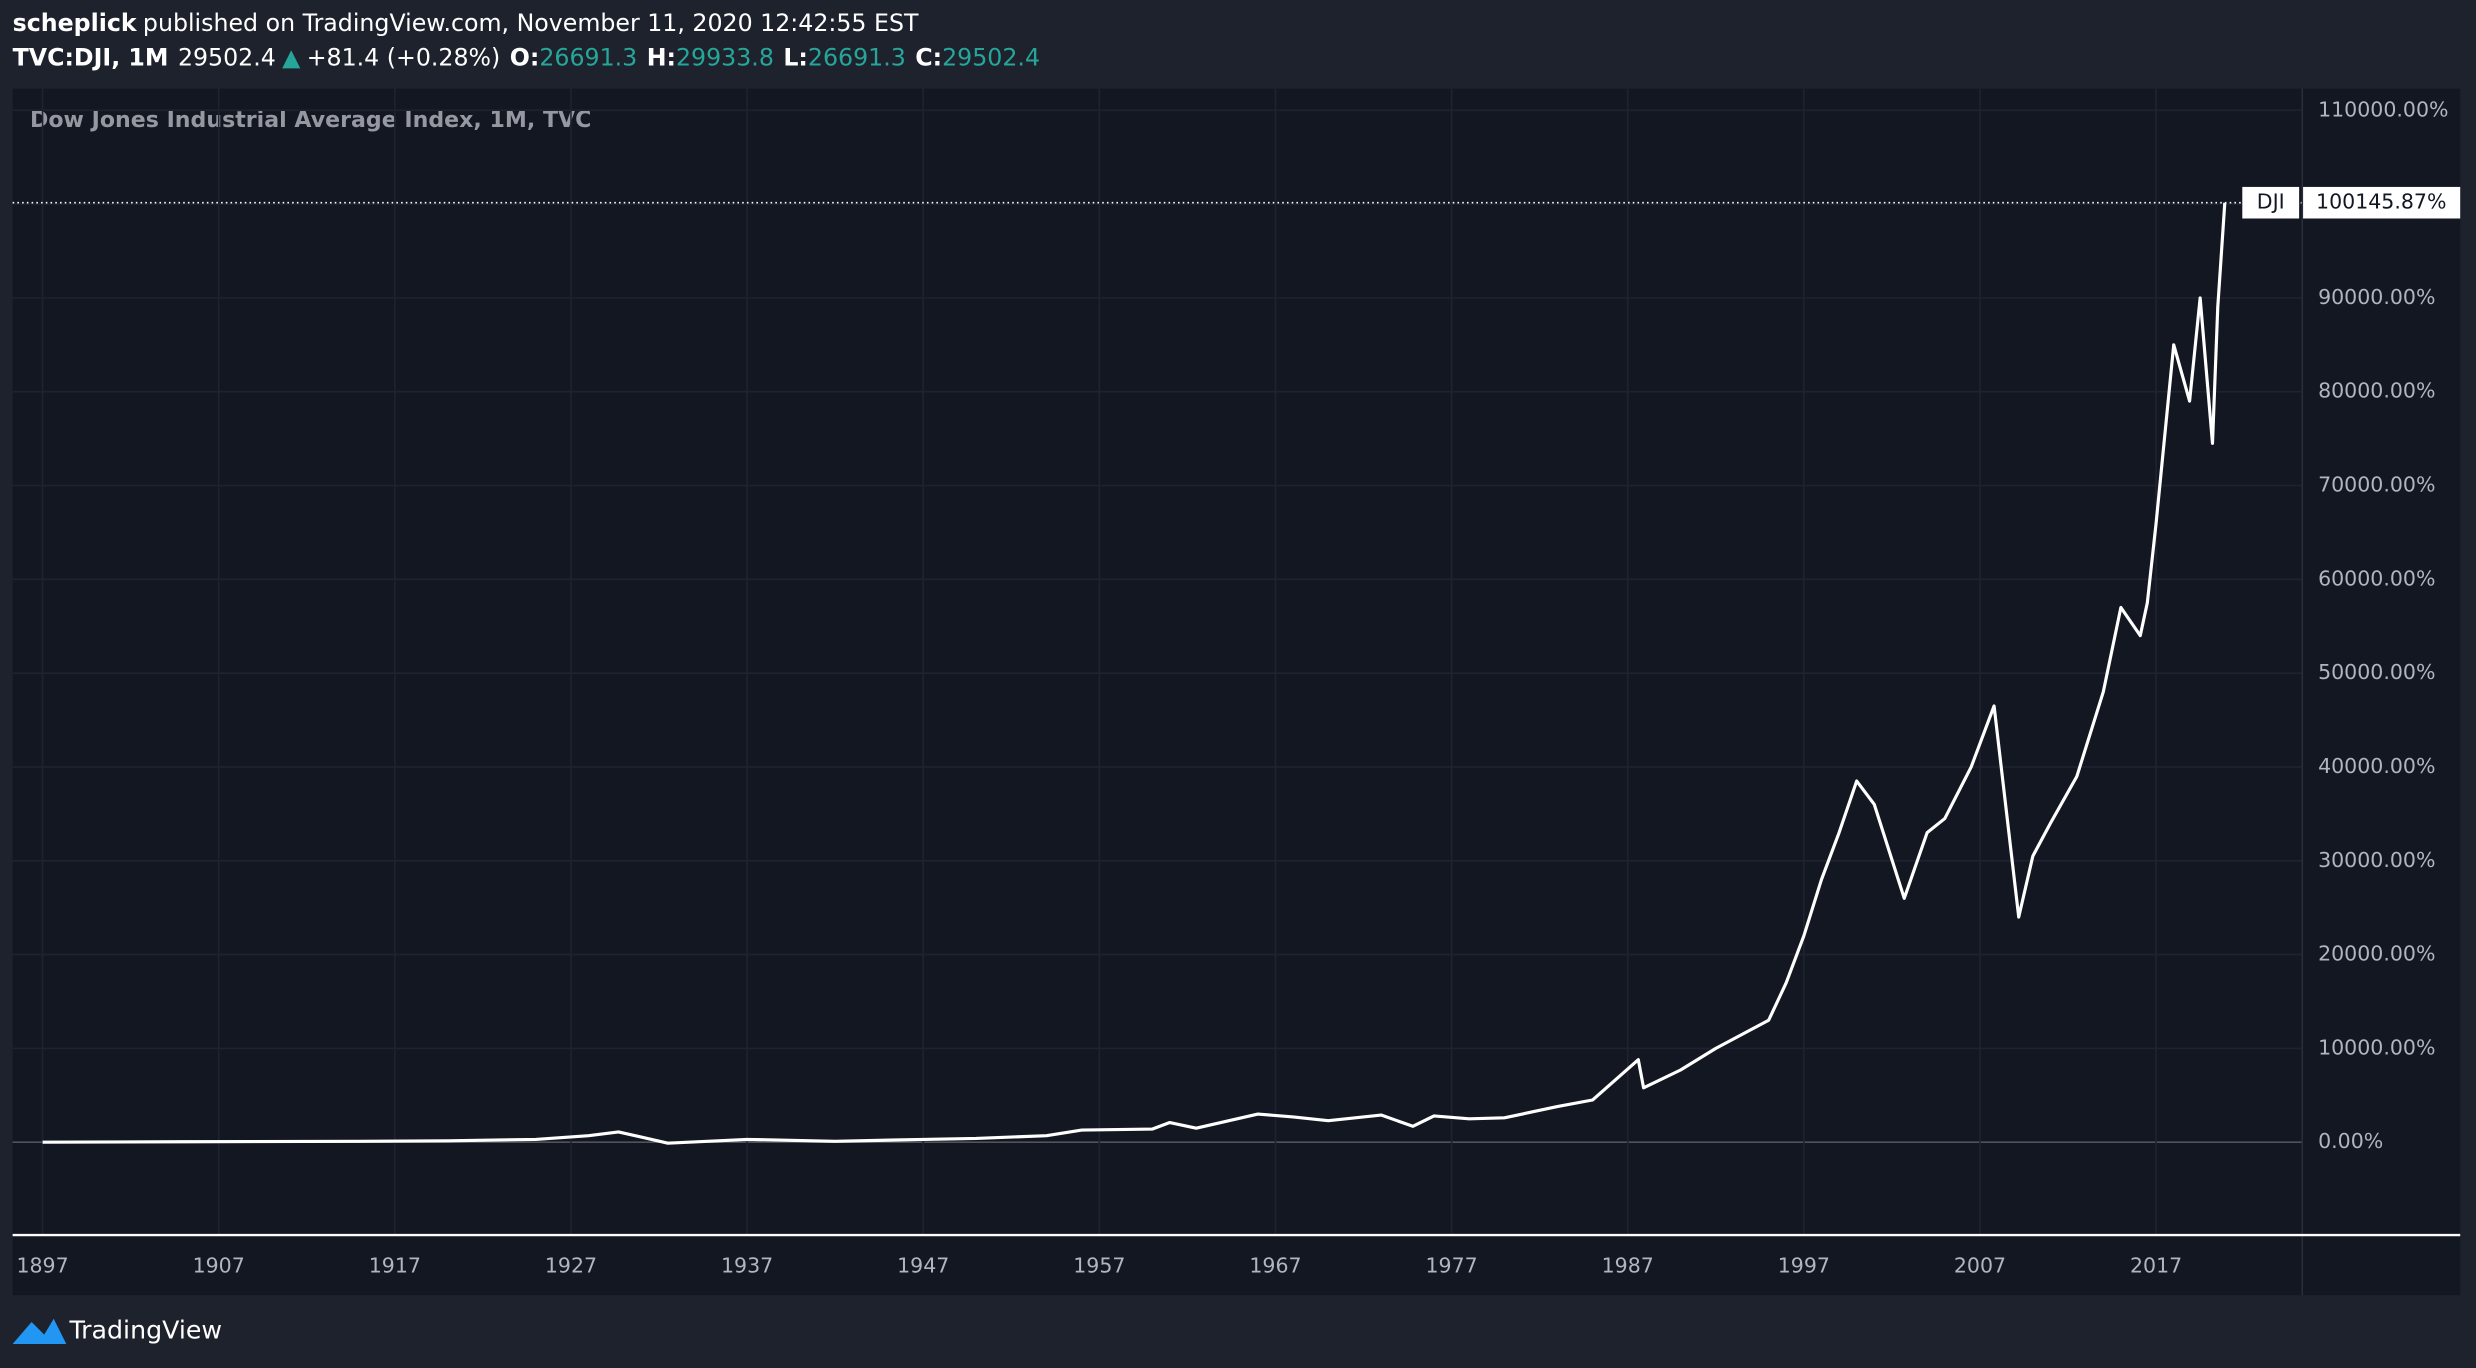  What do you see at coordinates (42, 1266) in the screenshot?
I see `x-tick-label: 1897` at bounding box center [42, 1266].